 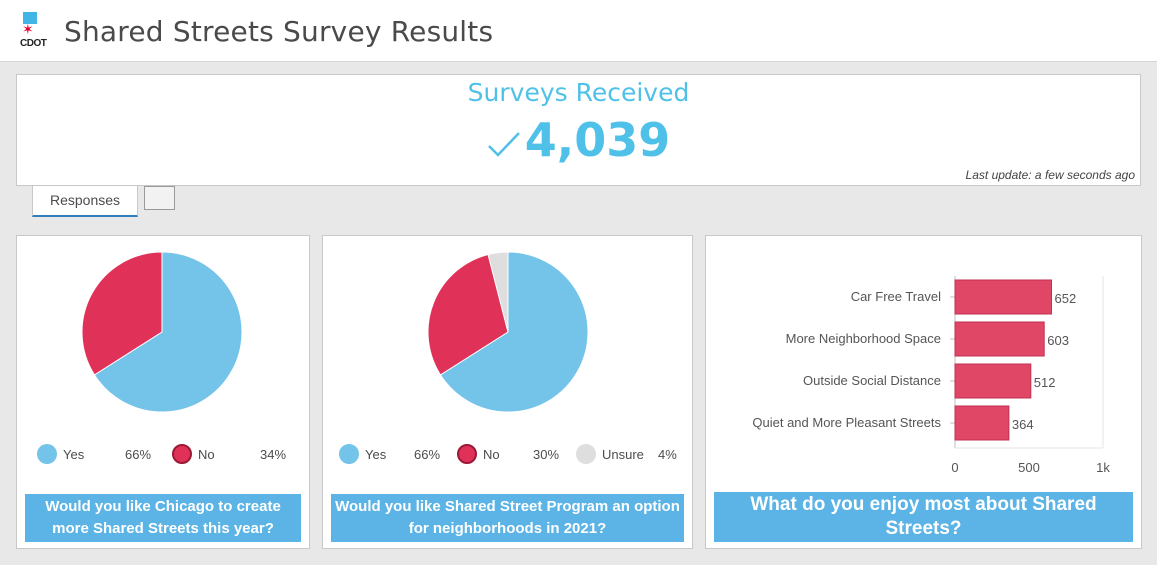 I want to click on app-header: ✶ CDOT Shared Streets Survey Results, so click(x=578, y=31).